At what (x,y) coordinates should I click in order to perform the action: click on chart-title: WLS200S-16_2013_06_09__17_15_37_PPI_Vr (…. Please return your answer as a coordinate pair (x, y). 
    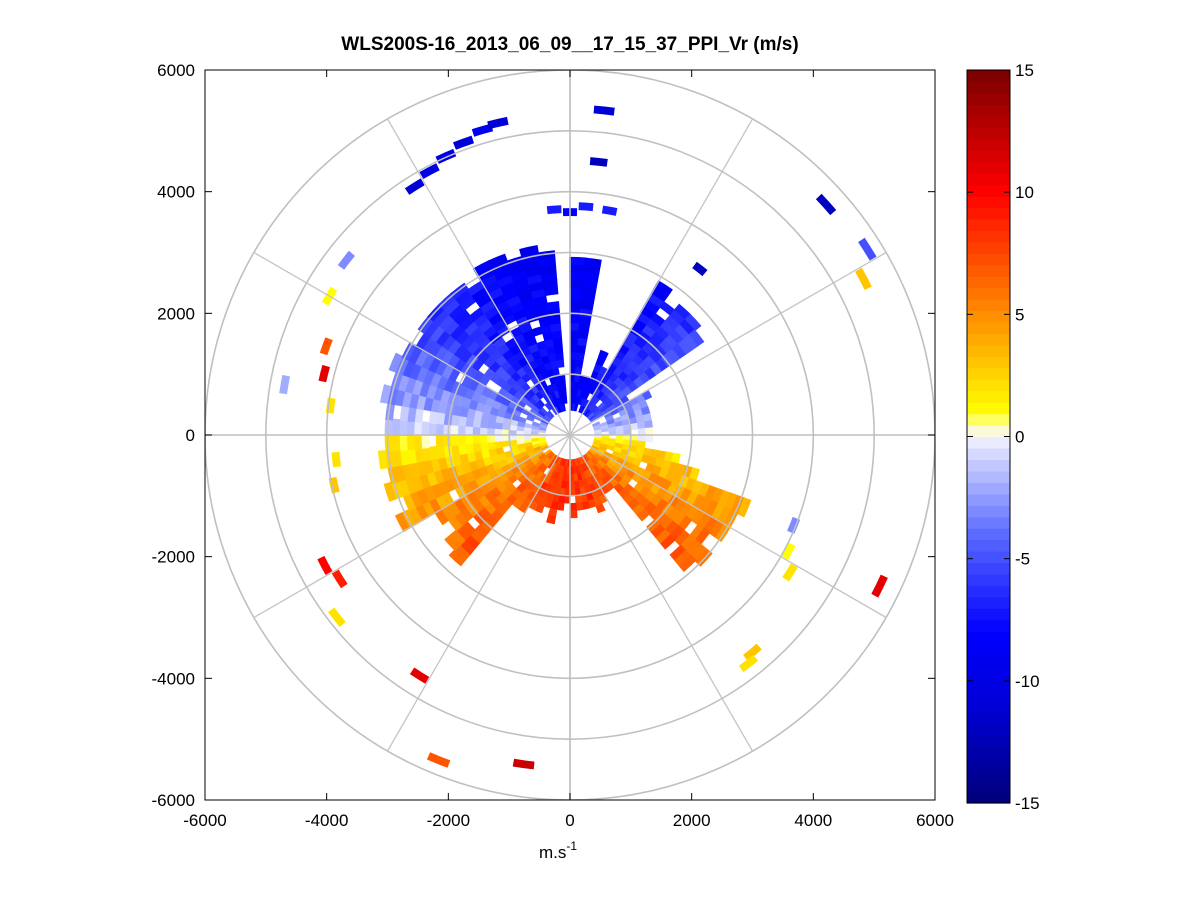
    Looking at the image, I should click on (569, 44).